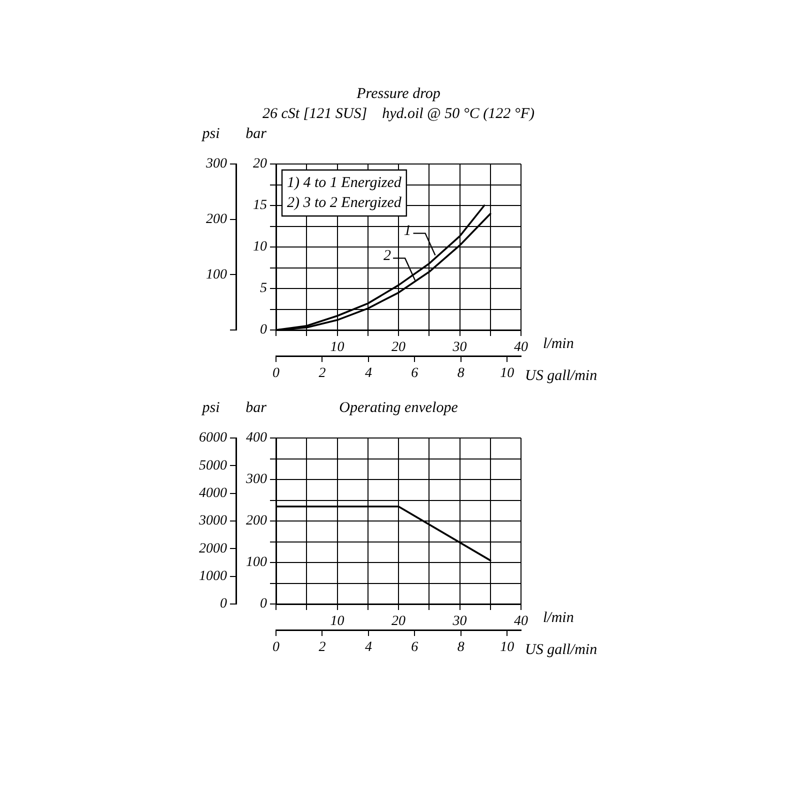 The image size is (800, 800). What do you see at coordinates (213, 576) in the screenshot?
I see `y2-tick-label: 1000` at bounding box center [213, 576].